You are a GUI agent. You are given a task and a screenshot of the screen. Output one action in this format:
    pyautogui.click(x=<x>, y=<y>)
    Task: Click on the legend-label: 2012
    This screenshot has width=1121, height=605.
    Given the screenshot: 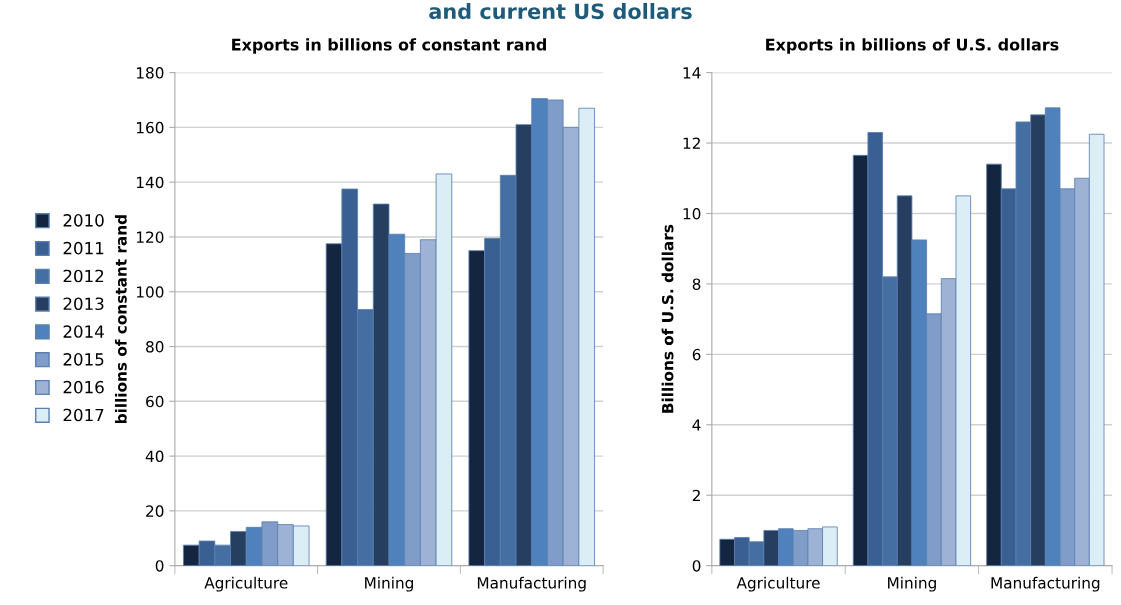 What is the action you would take?
    pyautogui.click(x=83, y=276)
    